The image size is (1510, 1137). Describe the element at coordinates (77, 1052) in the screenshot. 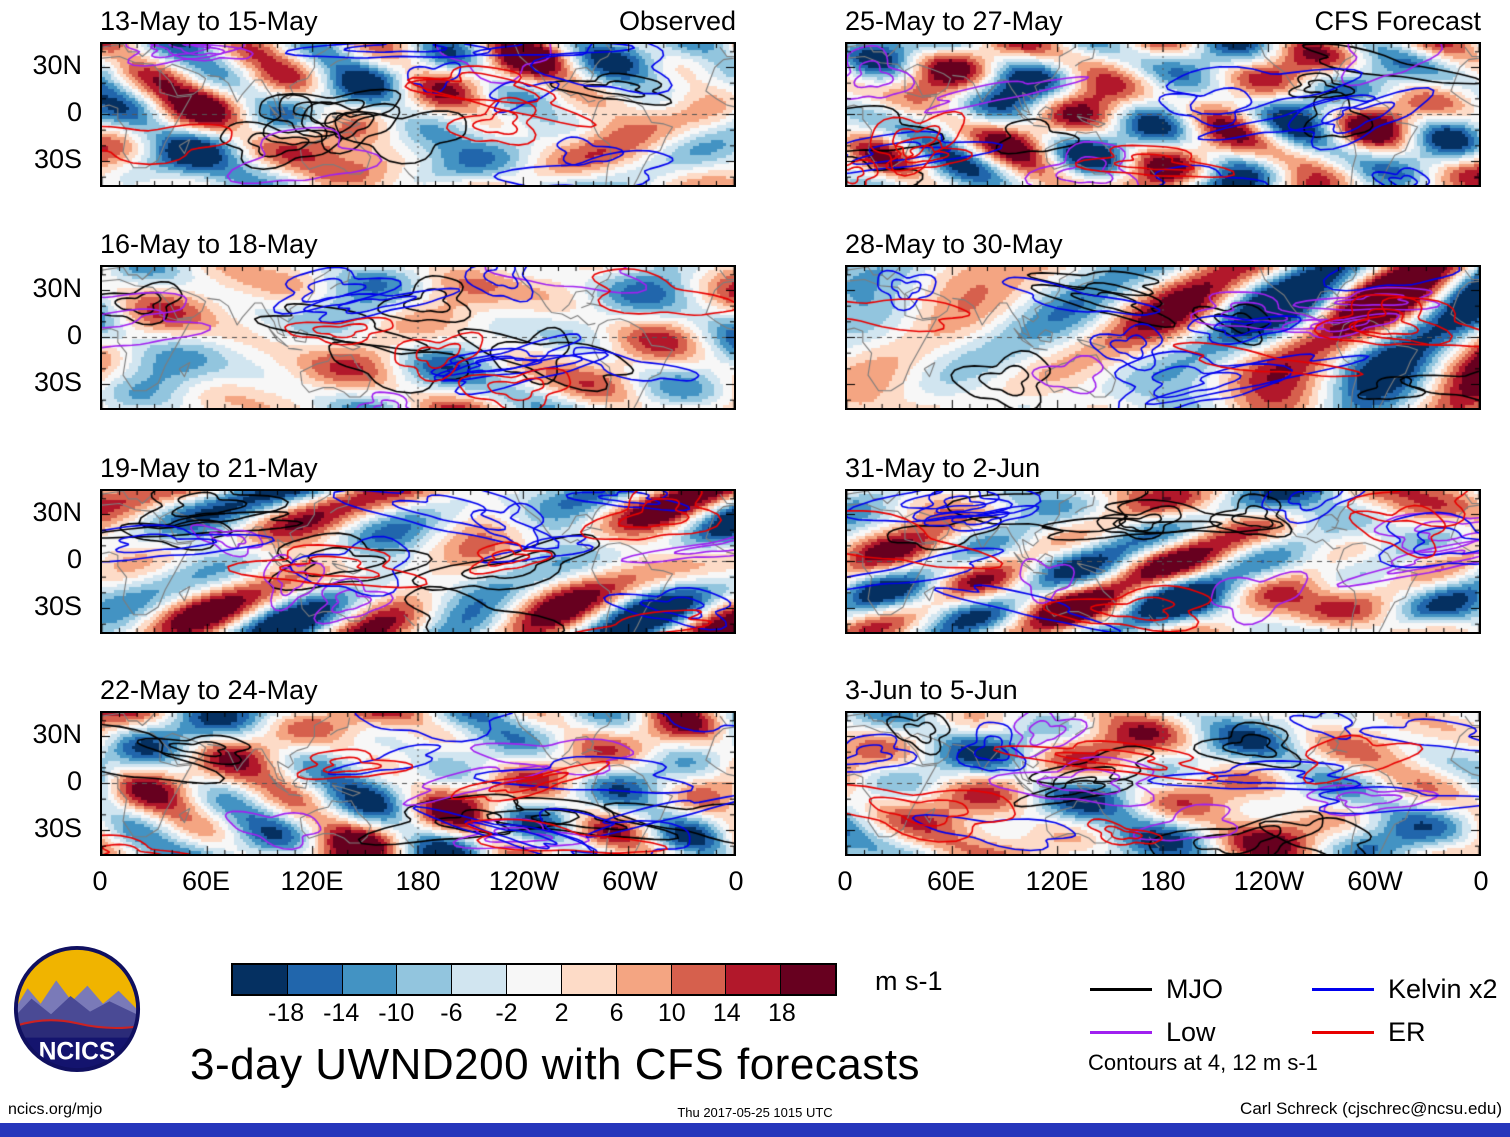

I see `ncics-logo-text: NCICS` at that location.